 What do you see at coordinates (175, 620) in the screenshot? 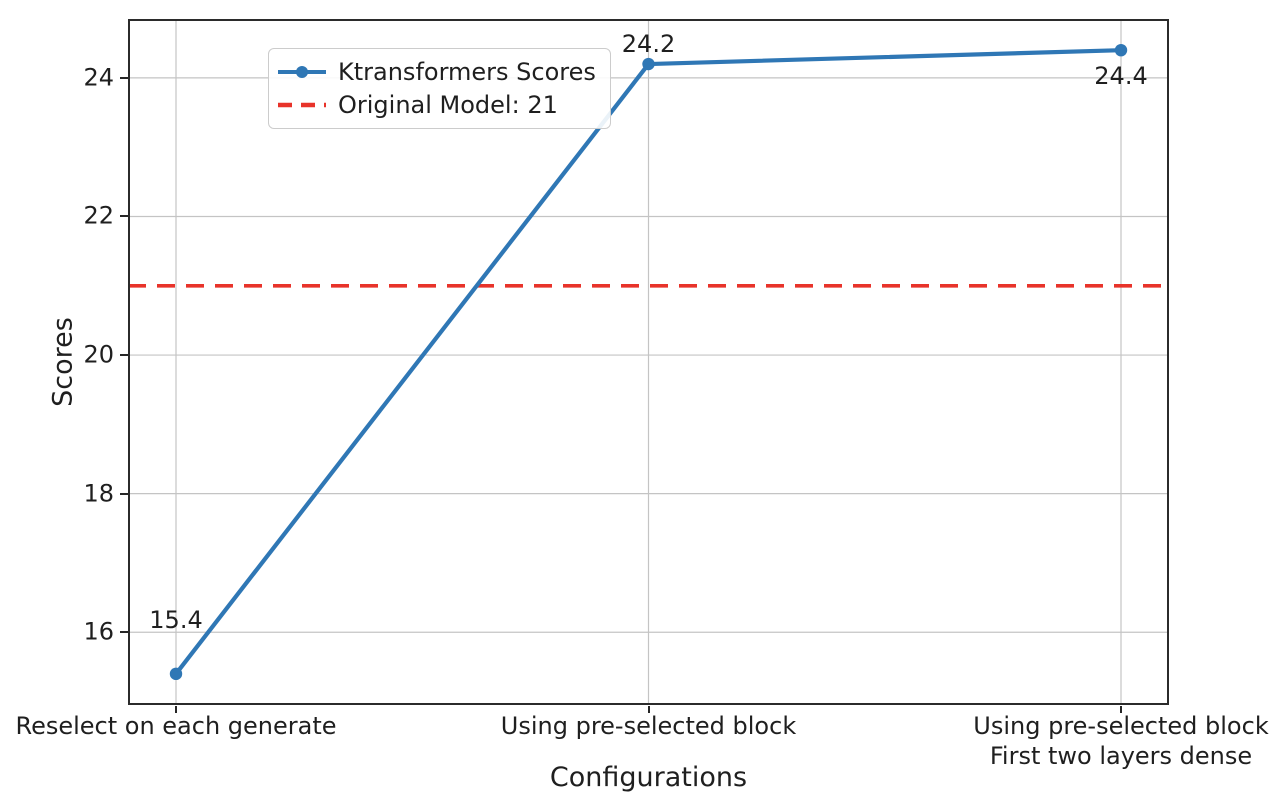
I see `value-label: 15.4` at bounding box center [175, 620].